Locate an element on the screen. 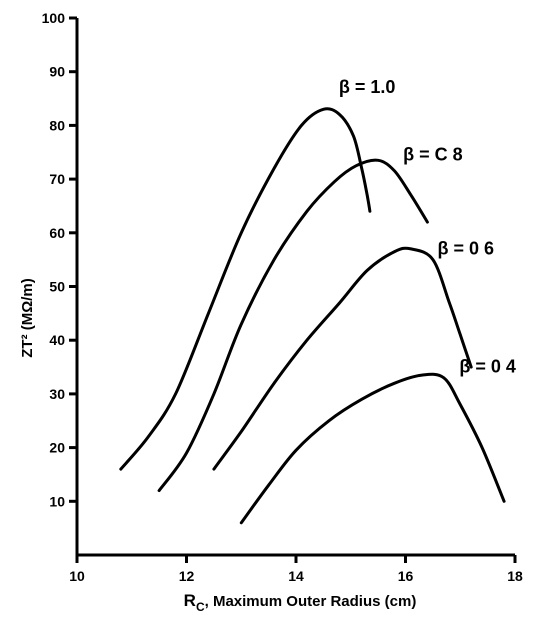 This screenshot has height=619, width=558. y-tick-label: 60 is located at coordinates (57, 233).